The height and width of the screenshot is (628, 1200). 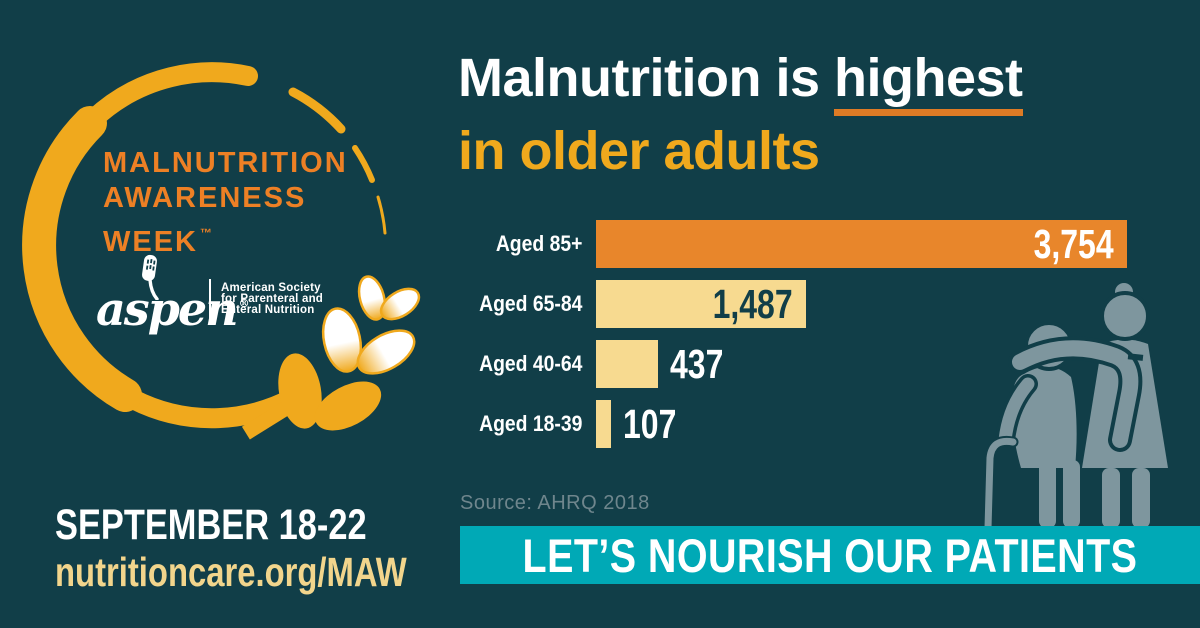 I want to click on cta-banner: LET’S NOURISH OUR PATIENTS, so click(x=830, y=555).